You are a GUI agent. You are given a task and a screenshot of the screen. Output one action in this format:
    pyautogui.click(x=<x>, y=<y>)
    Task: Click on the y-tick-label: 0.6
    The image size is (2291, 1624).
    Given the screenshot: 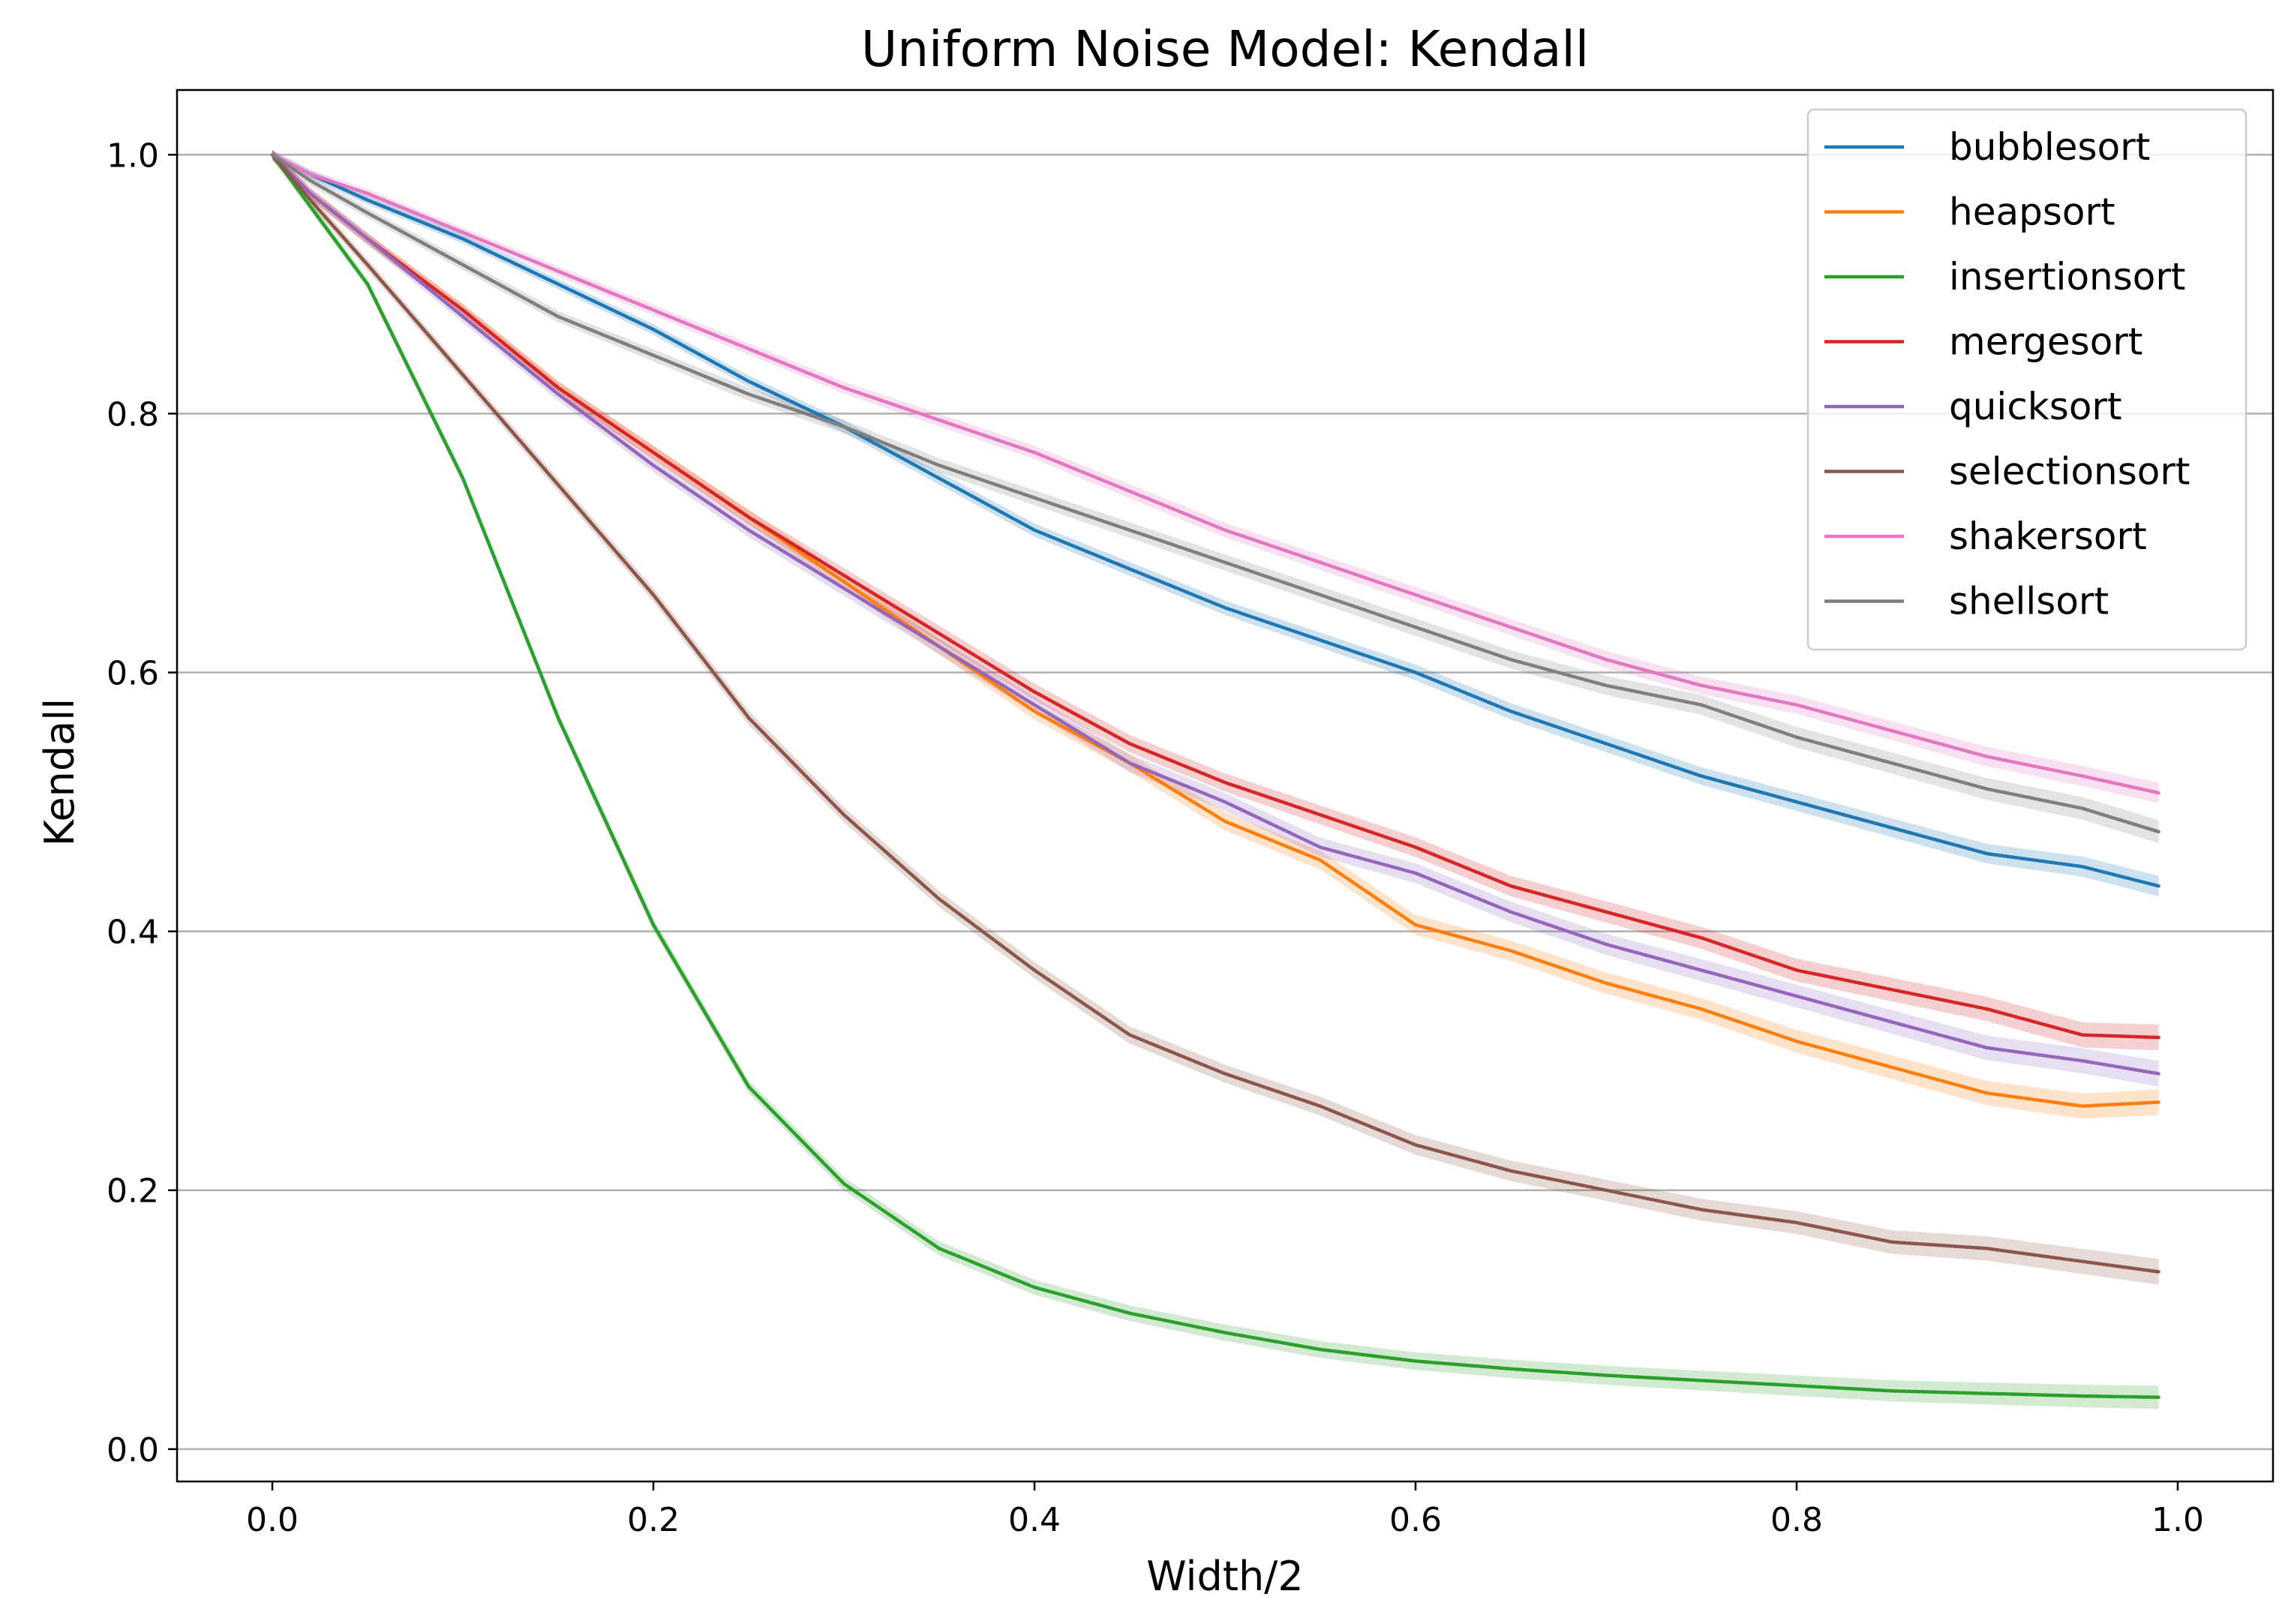 What is the action you would take?
    pyautogui.click(x=133, y=674)
    